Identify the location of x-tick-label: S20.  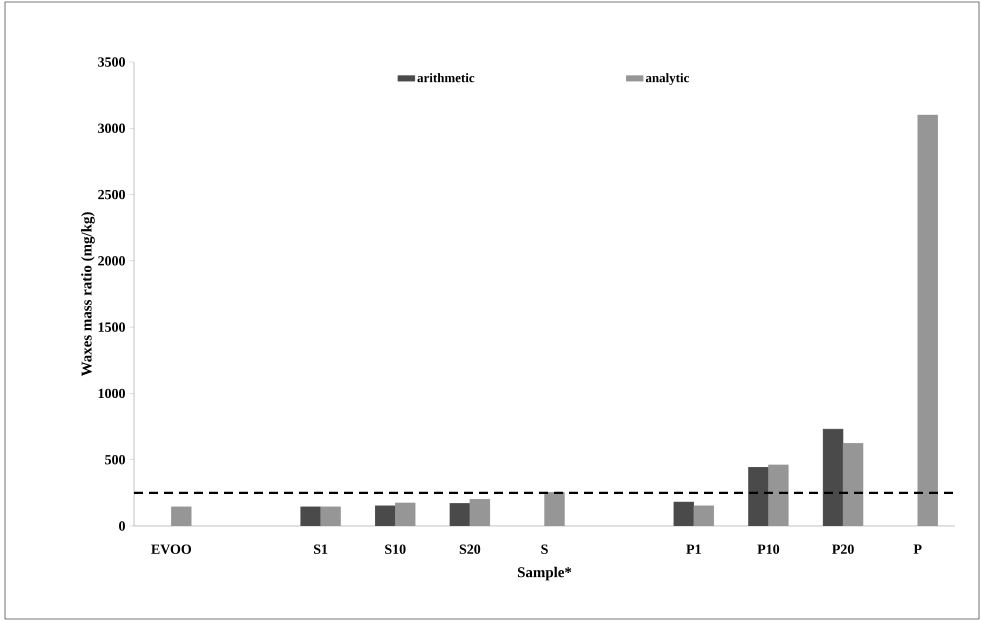
(470, 549).